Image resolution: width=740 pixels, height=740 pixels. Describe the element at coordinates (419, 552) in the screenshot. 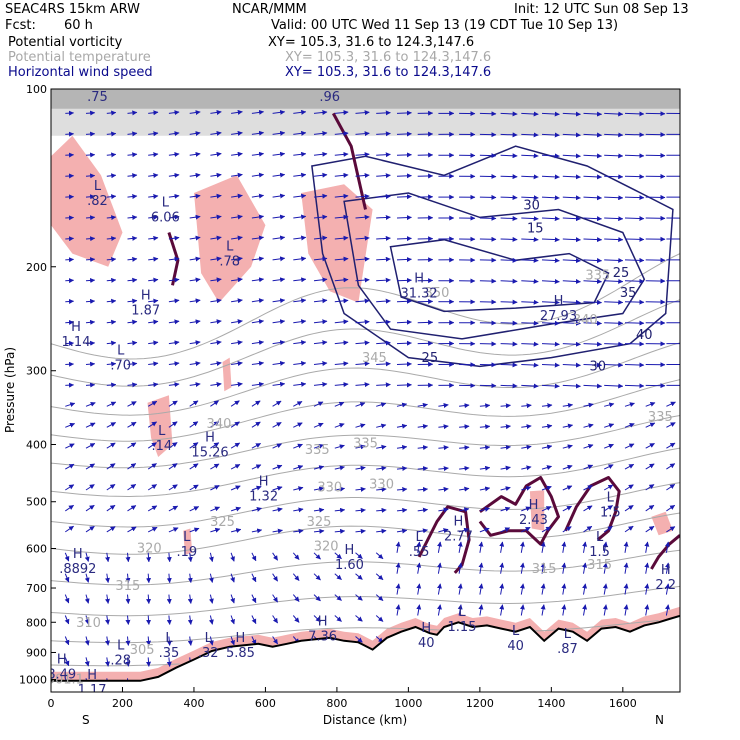

I see `extremum-value-label: .55` at that location.